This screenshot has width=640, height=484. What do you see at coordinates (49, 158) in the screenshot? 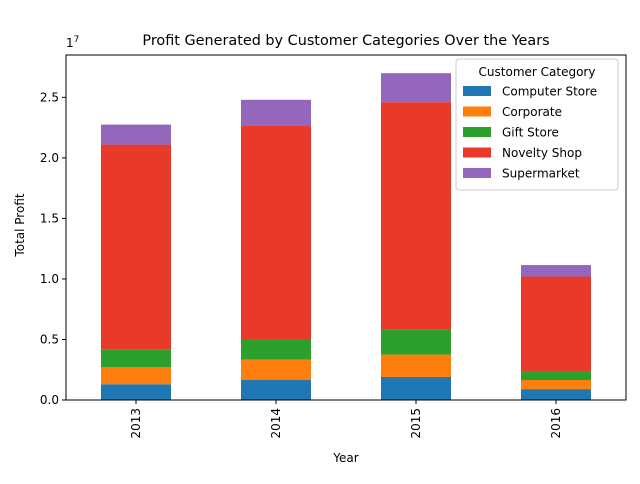
I see `y-tick-label: 2.0` at bounding box center [49, 158].